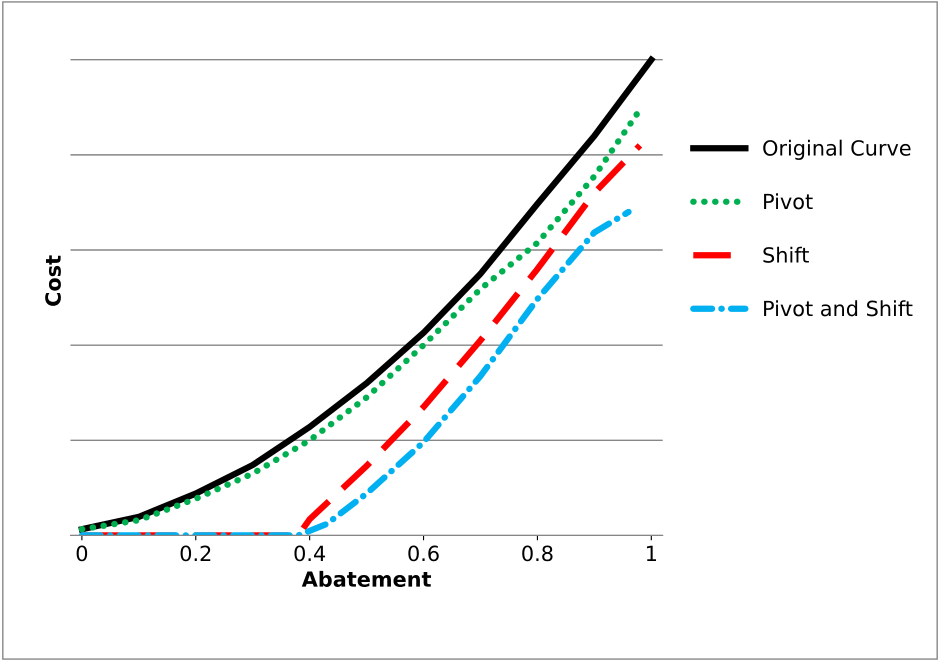 The height and width of the screenshot is (661, 940). What do you see at coordinates (837, 150) in the screenshot?
I see `legend-label: Original Curve` at bounding box center [837, 150].